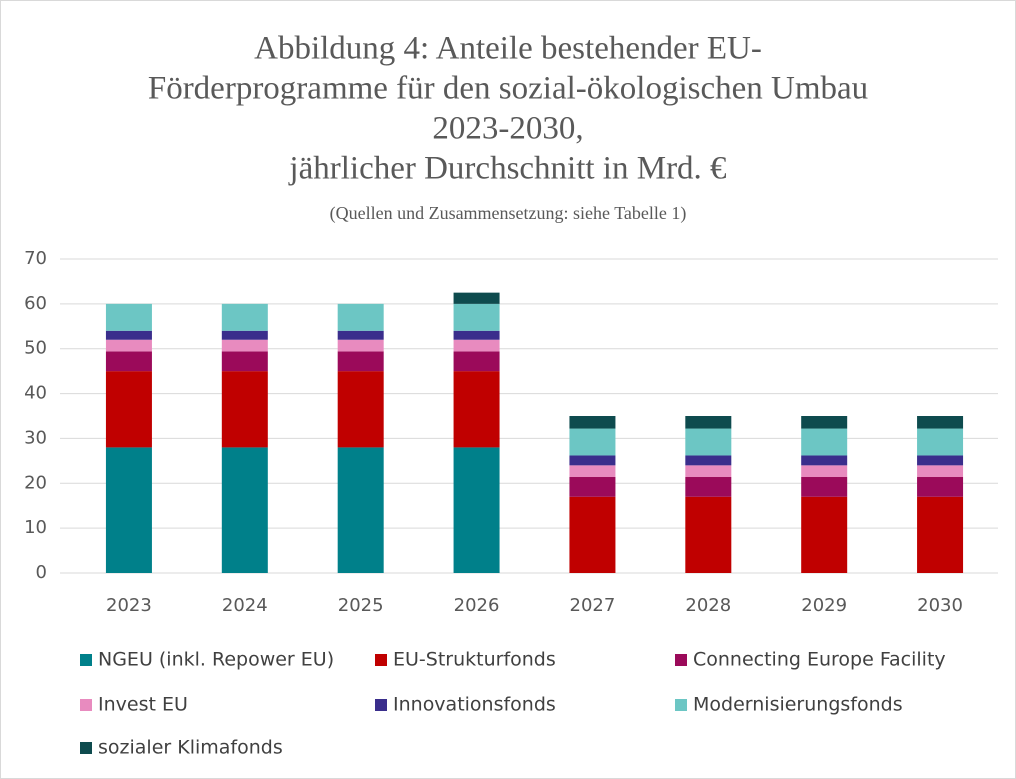 The height and width of the screenshot is (779, 1016). What do you see at coordinates (507, 169) in the screenshot?
I see `chart-title: jährlicher Durchschnitt in Mrd. €` at bounding box center [507, 169].